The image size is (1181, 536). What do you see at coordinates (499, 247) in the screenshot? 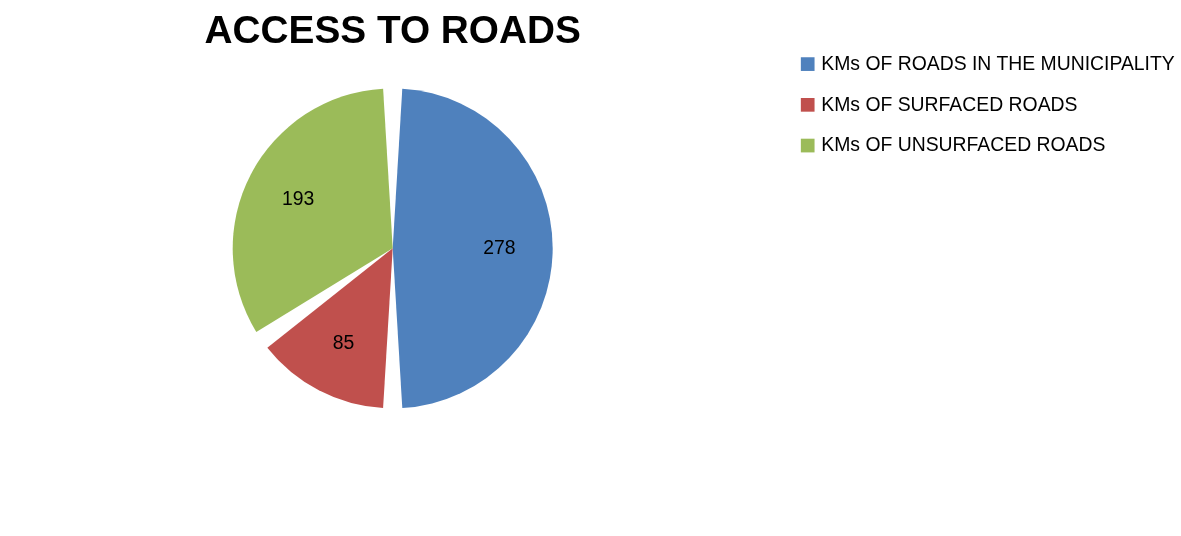
I see `data-label: 278` at bounding box center [499, 247].